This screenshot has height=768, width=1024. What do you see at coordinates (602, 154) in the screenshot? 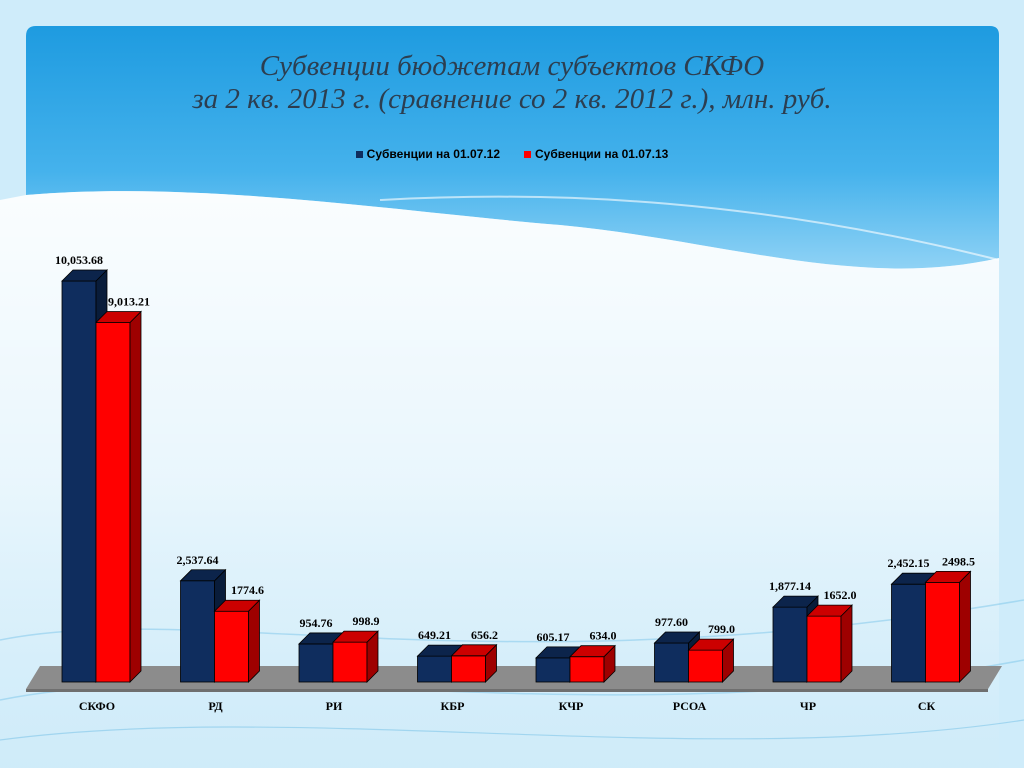
I see `legend-label-2013: Субвенции на 01.07.13` at bounding box center [602, 154].